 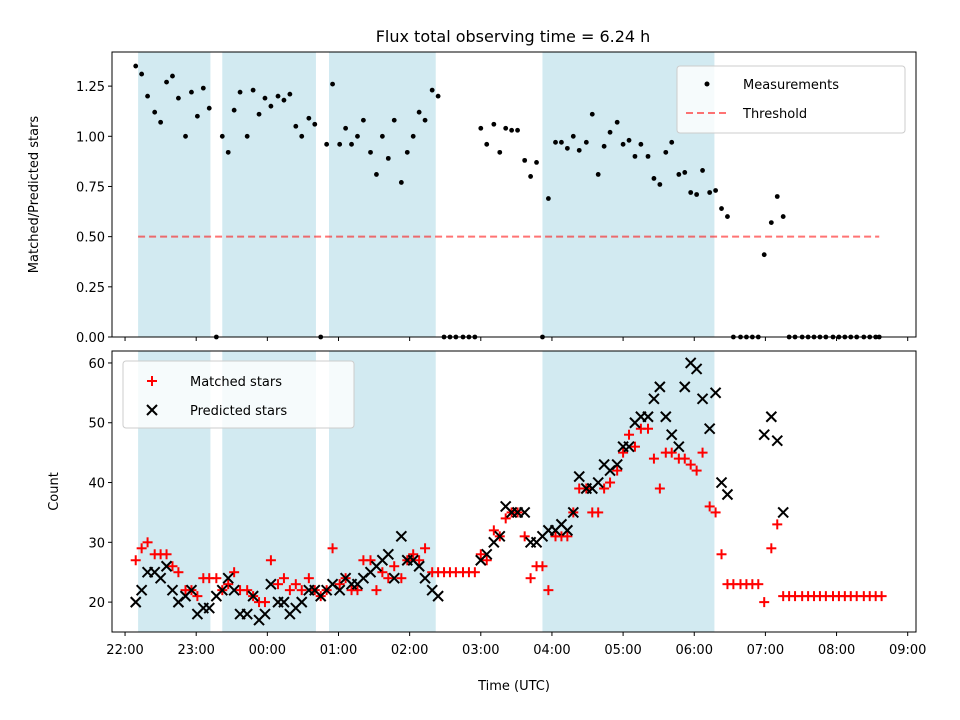 I want to click on x-tick-label: 01:00, so click(x=338, y=650).